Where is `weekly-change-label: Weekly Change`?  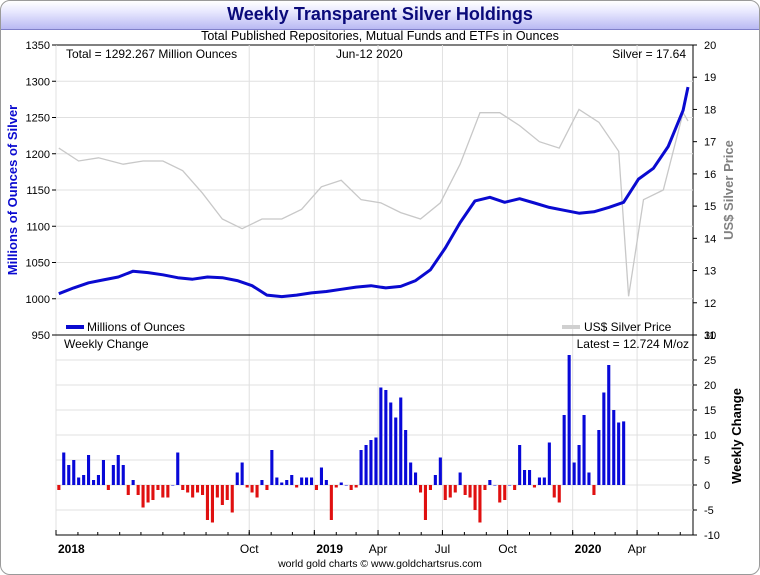
weekly-change-label: Weekly Change is located at coordinates (106, 344).